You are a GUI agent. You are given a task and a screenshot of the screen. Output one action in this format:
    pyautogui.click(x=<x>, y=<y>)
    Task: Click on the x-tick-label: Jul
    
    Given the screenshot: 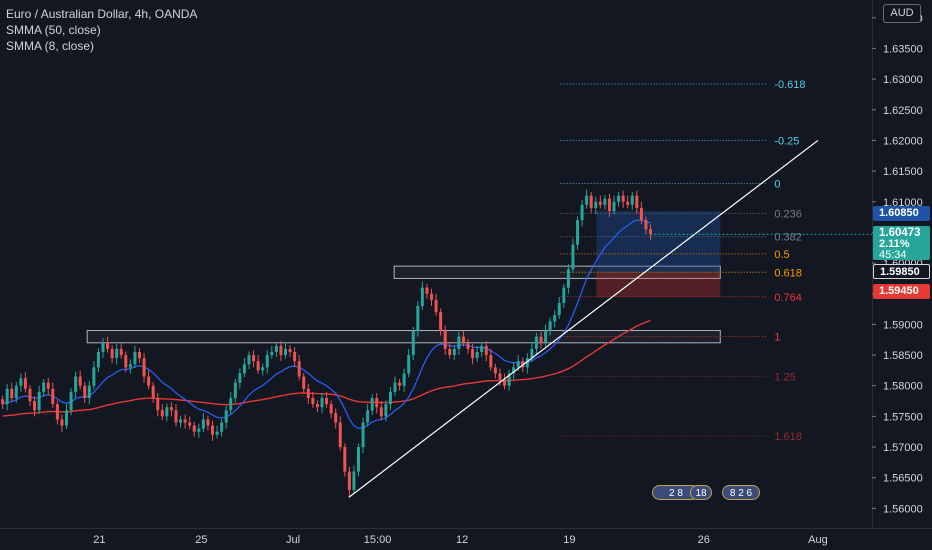 What is the action you would take?
    pyautogui.click(x=293, y=540)
    